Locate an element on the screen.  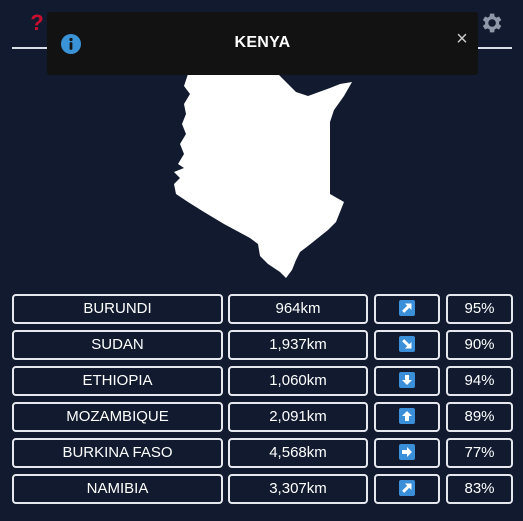
guess-country: MOZAMBIQUE is located at coordinates (117, 417).